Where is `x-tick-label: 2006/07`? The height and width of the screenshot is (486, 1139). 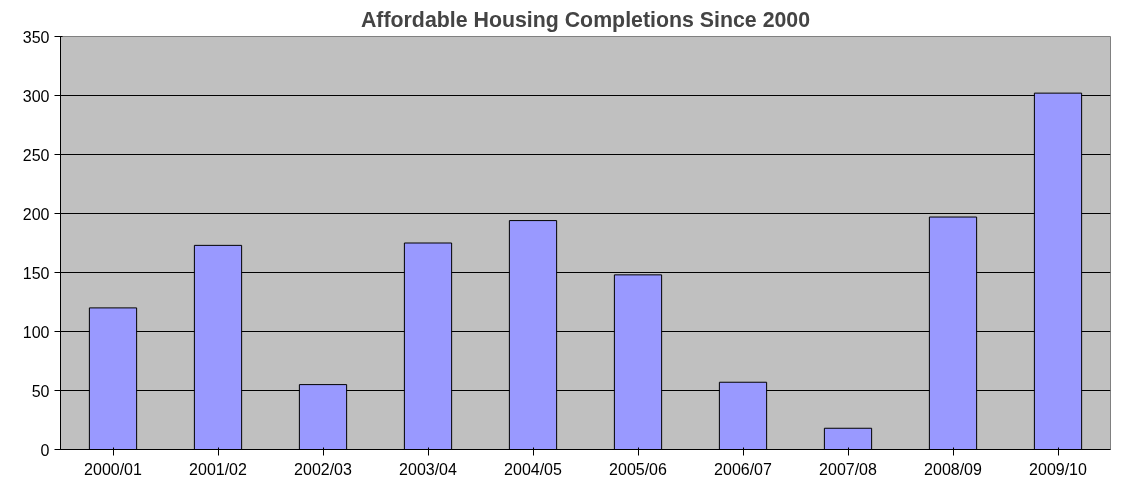
x-tick-label: 2006/07 is located at coordinates (743, 469).